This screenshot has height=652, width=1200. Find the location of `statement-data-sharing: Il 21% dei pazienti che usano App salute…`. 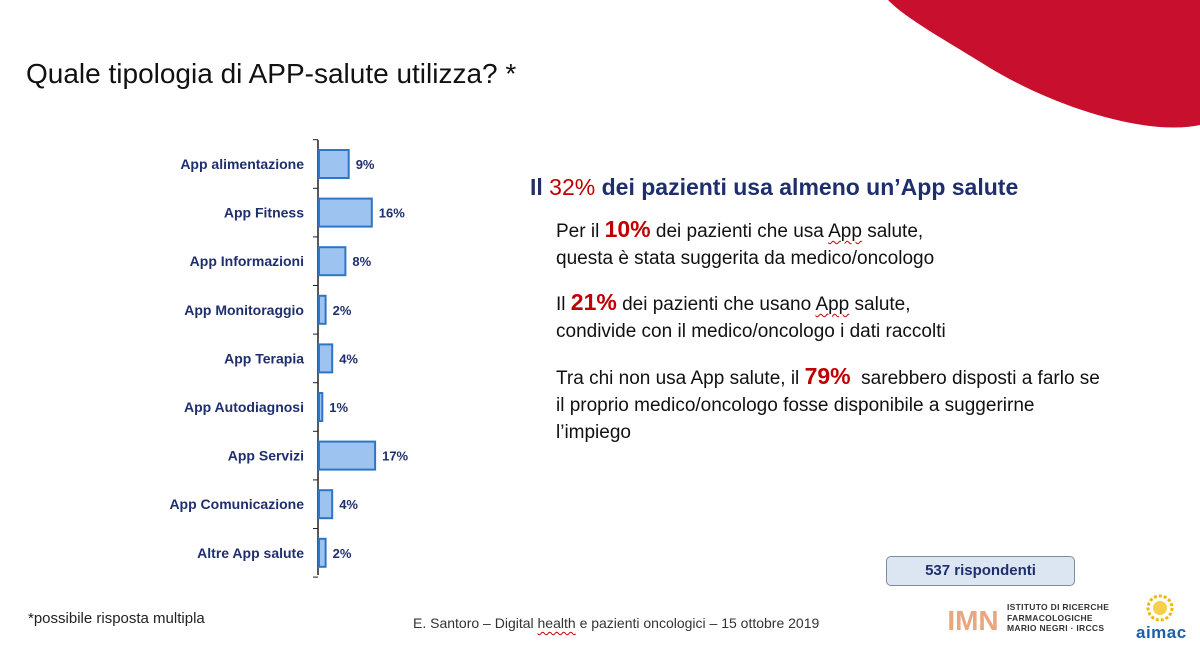

statement-data-sharing: Il 21% dei pazienti che usano App salute… is located at coordinates (751, 317).